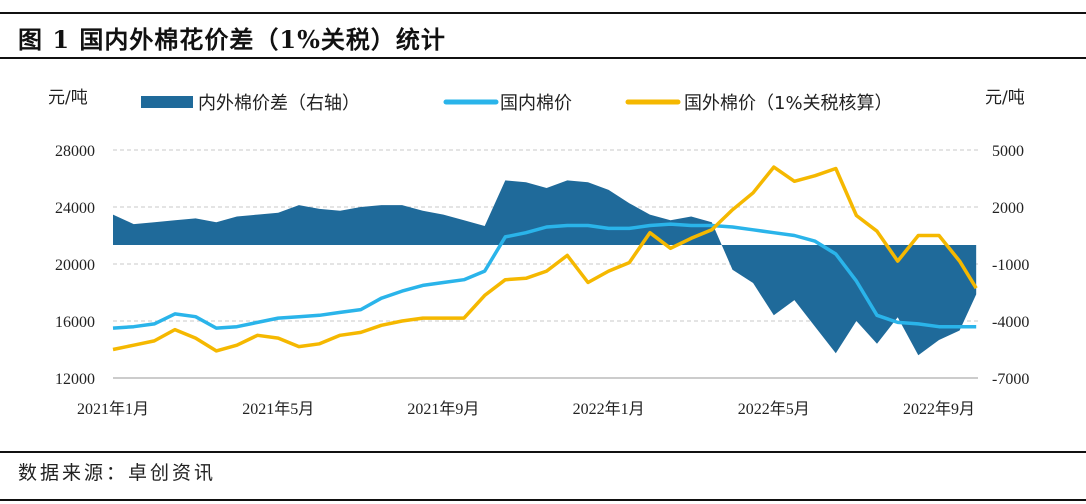 The image size is (1086, 504). What do you see at coordinates (75, 379) in the screenshot?
I see `left-tick-label: 12000` at bounding box center [75, 379].